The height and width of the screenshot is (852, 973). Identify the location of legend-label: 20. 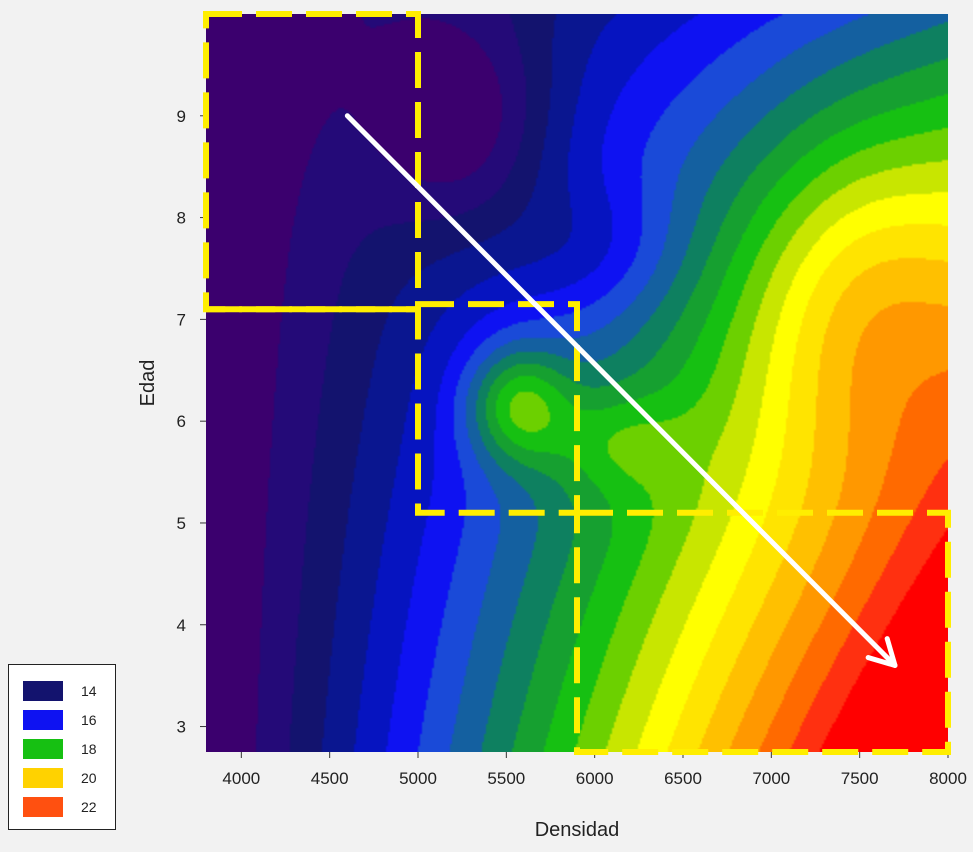
(89, 778).